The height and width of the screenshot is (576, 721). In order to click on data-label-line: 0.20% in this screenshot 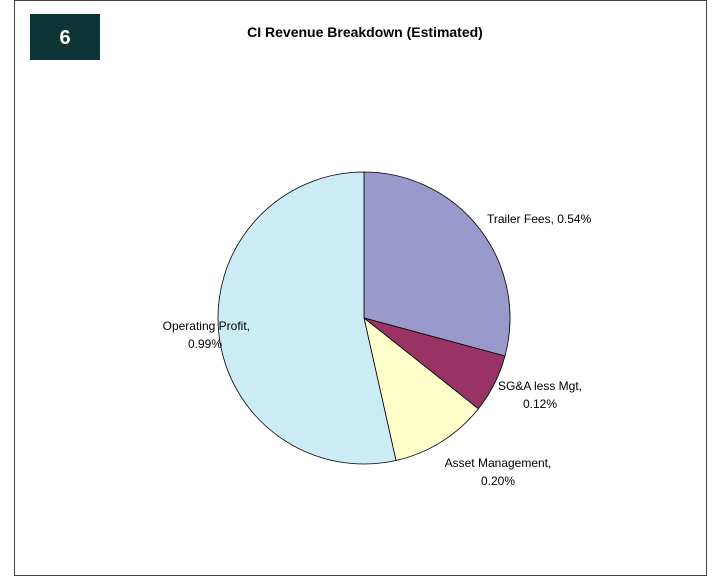, I will do `click(498, 481)`.